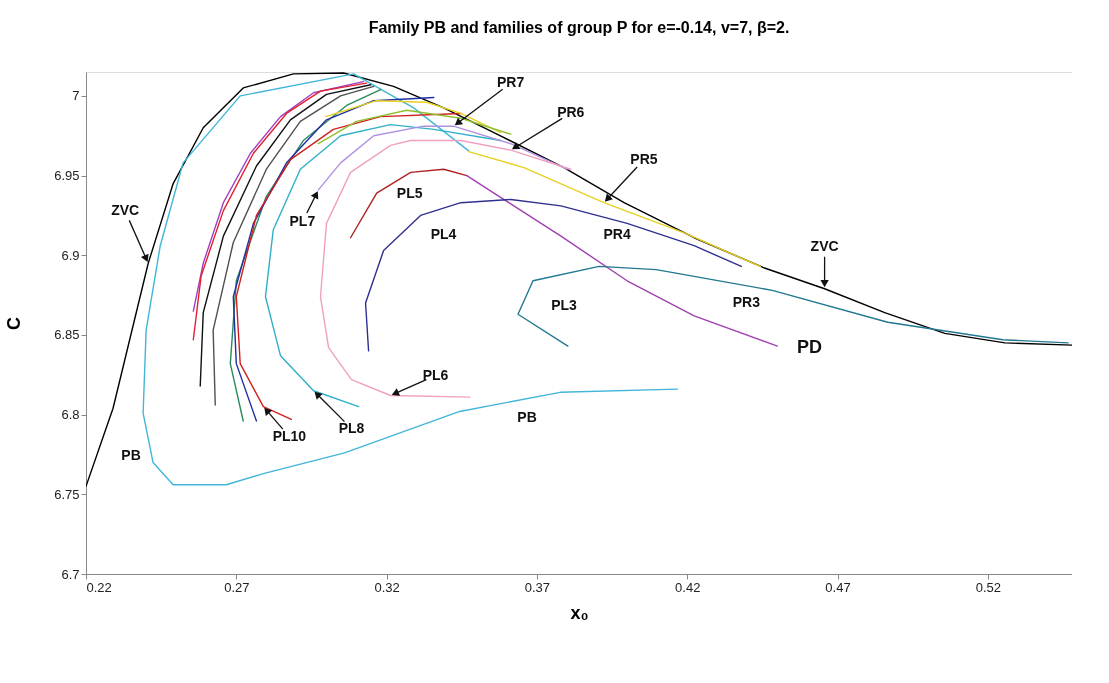 This screenshot has width=1109, height=683. Describe the element at coordinates (76, 96) in the screenshot. I see `y-tick-label: 7` at that location.